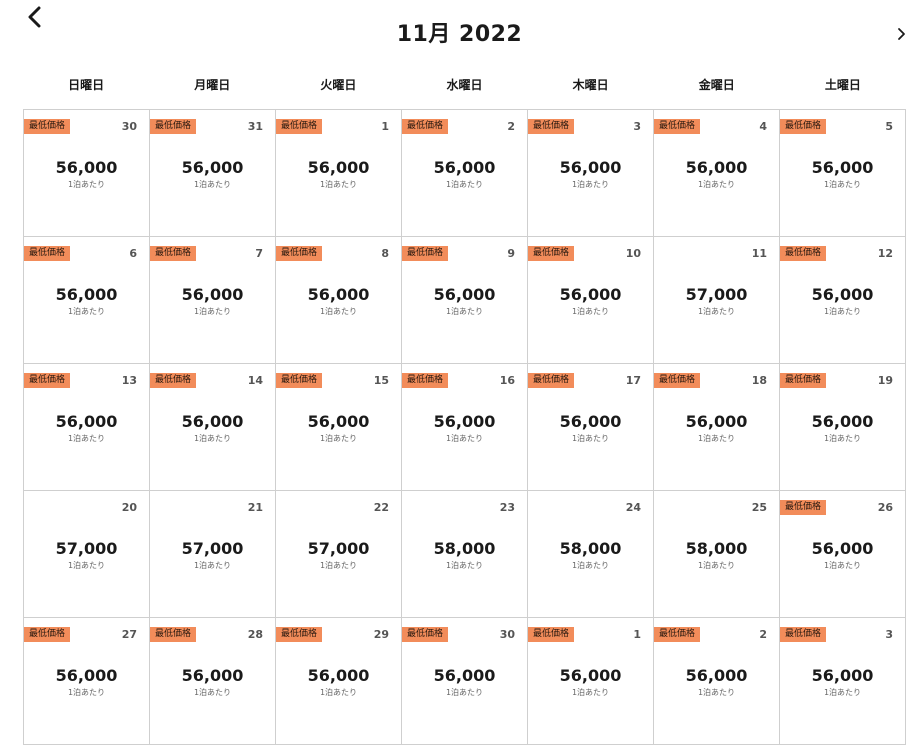 Image resolution: width=919 pixels, height=756 pixels. What do you see at coordinates (717, 173) in the screenshot?
I see `calendar-day-cell: 最低価格 4 56,000 1泊あたり` at bounding box center [717, 173].